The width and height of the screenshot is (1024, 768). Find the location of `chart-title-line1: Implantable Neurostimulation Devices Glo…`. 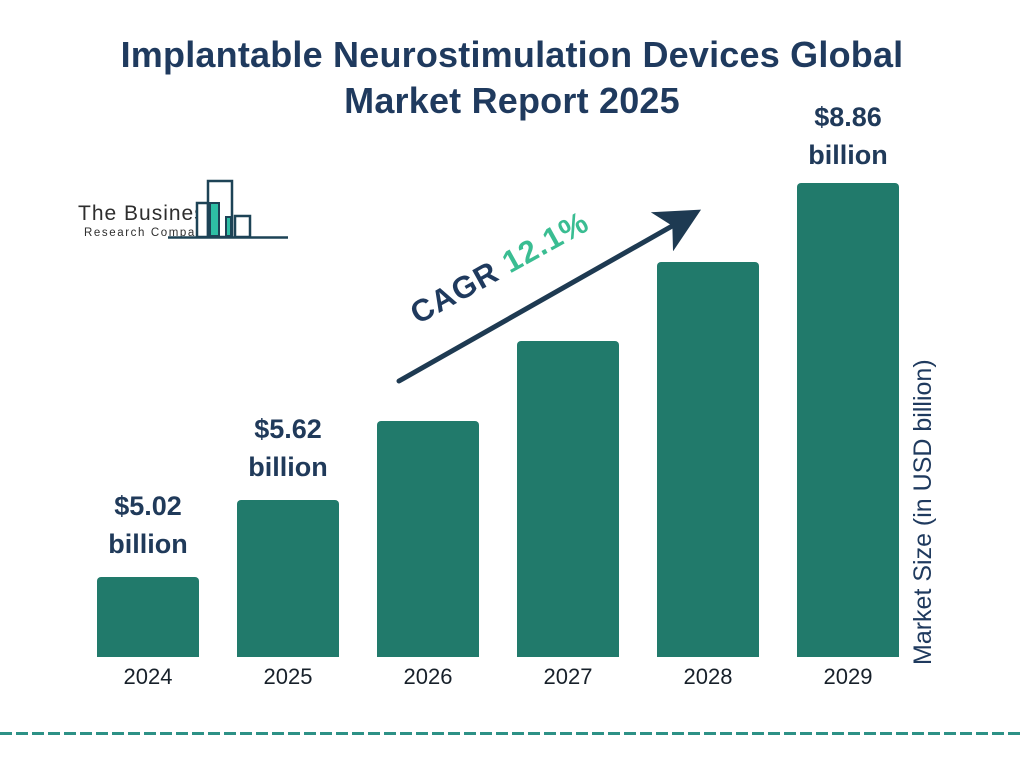

chart-title-line1: Implantable Neurostimulation Devices Glo… is located at coordinates (512, 54).